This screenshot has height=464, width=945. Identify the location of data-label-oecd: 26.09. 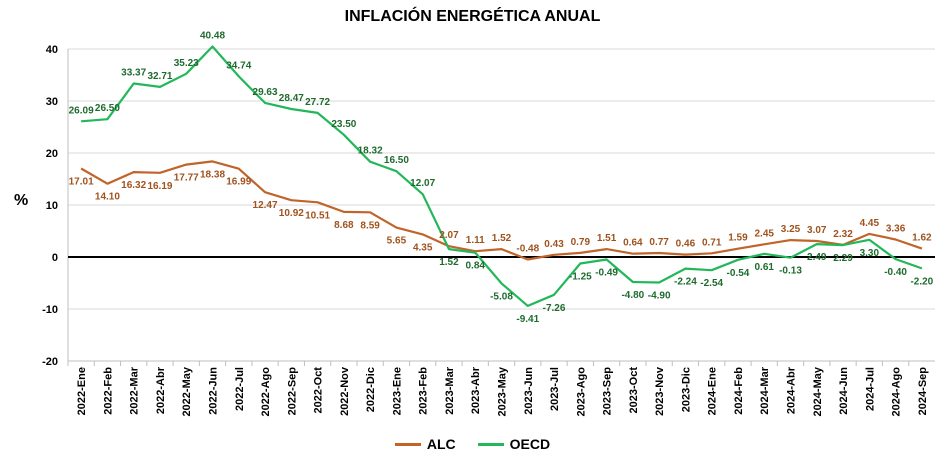
(81, 110).